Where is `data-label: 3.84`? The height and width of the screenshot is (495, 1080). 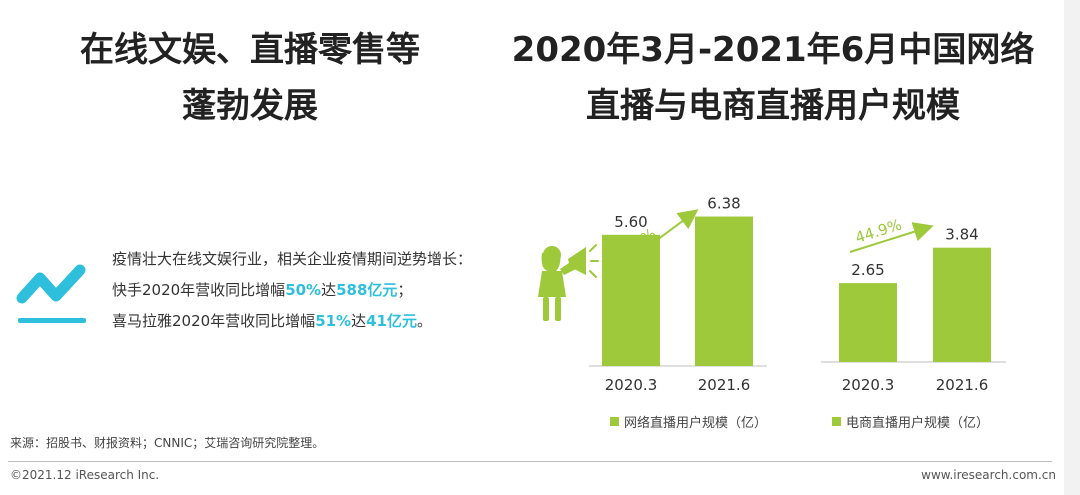 data-label: 3.84 is located at coordinates (961, 235).